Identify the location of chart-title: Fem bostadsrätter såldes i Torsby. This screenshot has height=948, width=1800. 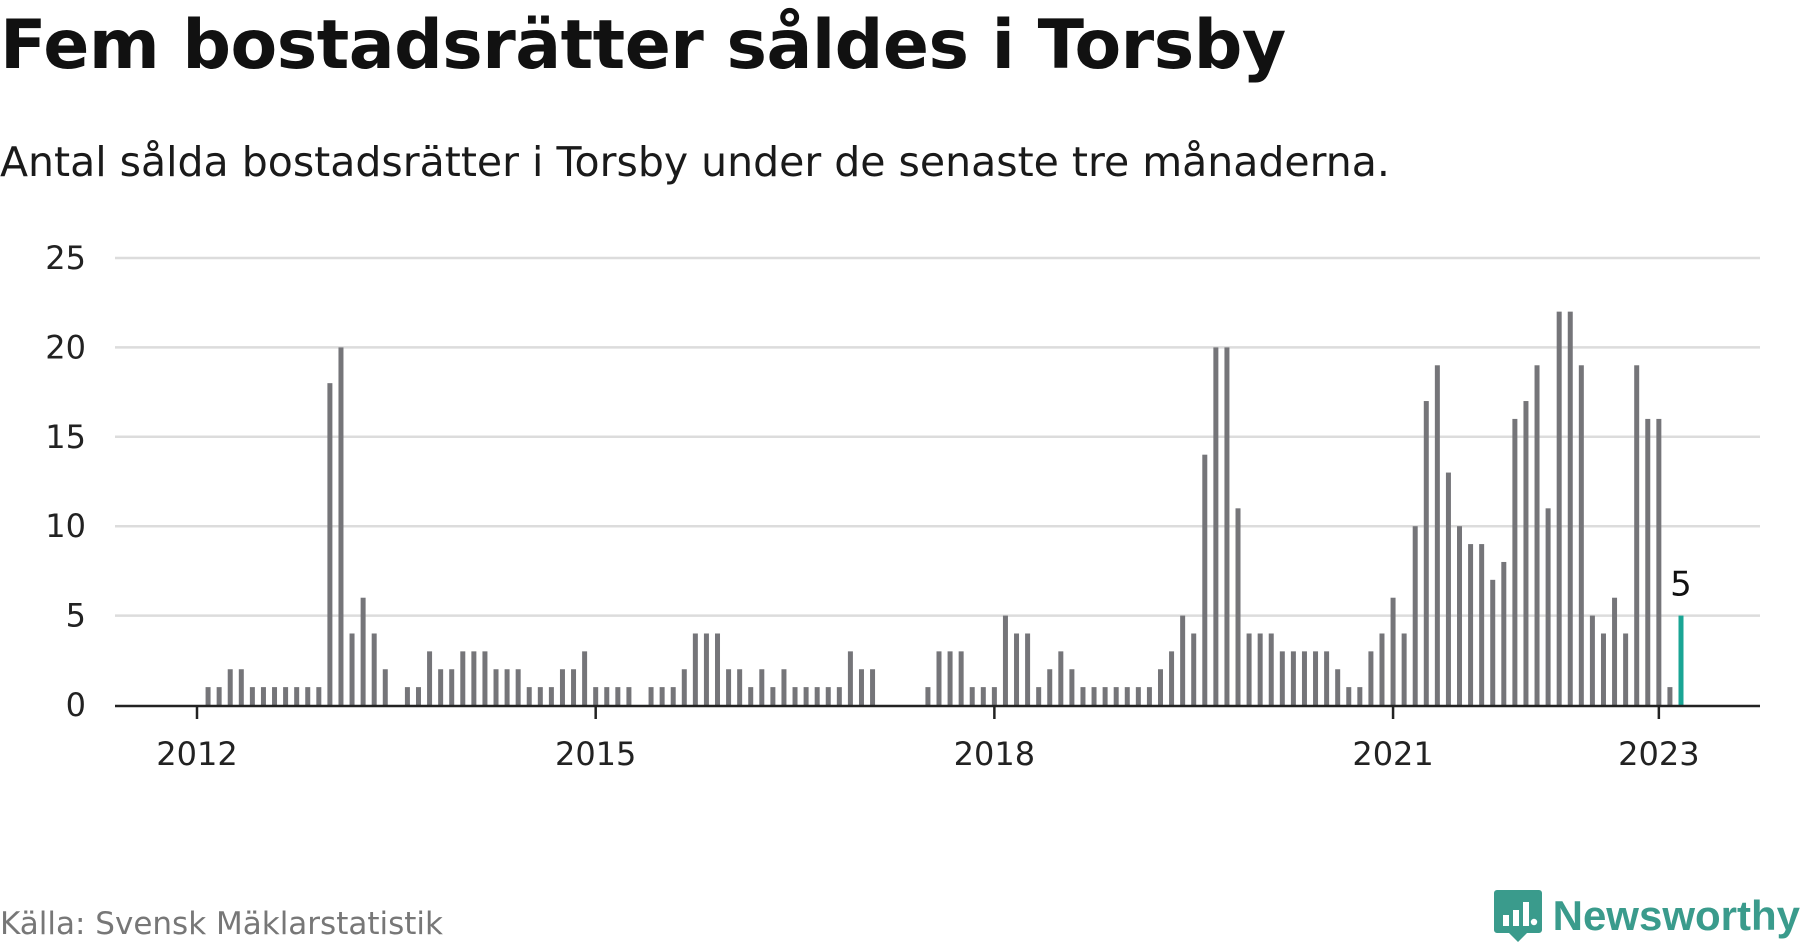
(643, 45).